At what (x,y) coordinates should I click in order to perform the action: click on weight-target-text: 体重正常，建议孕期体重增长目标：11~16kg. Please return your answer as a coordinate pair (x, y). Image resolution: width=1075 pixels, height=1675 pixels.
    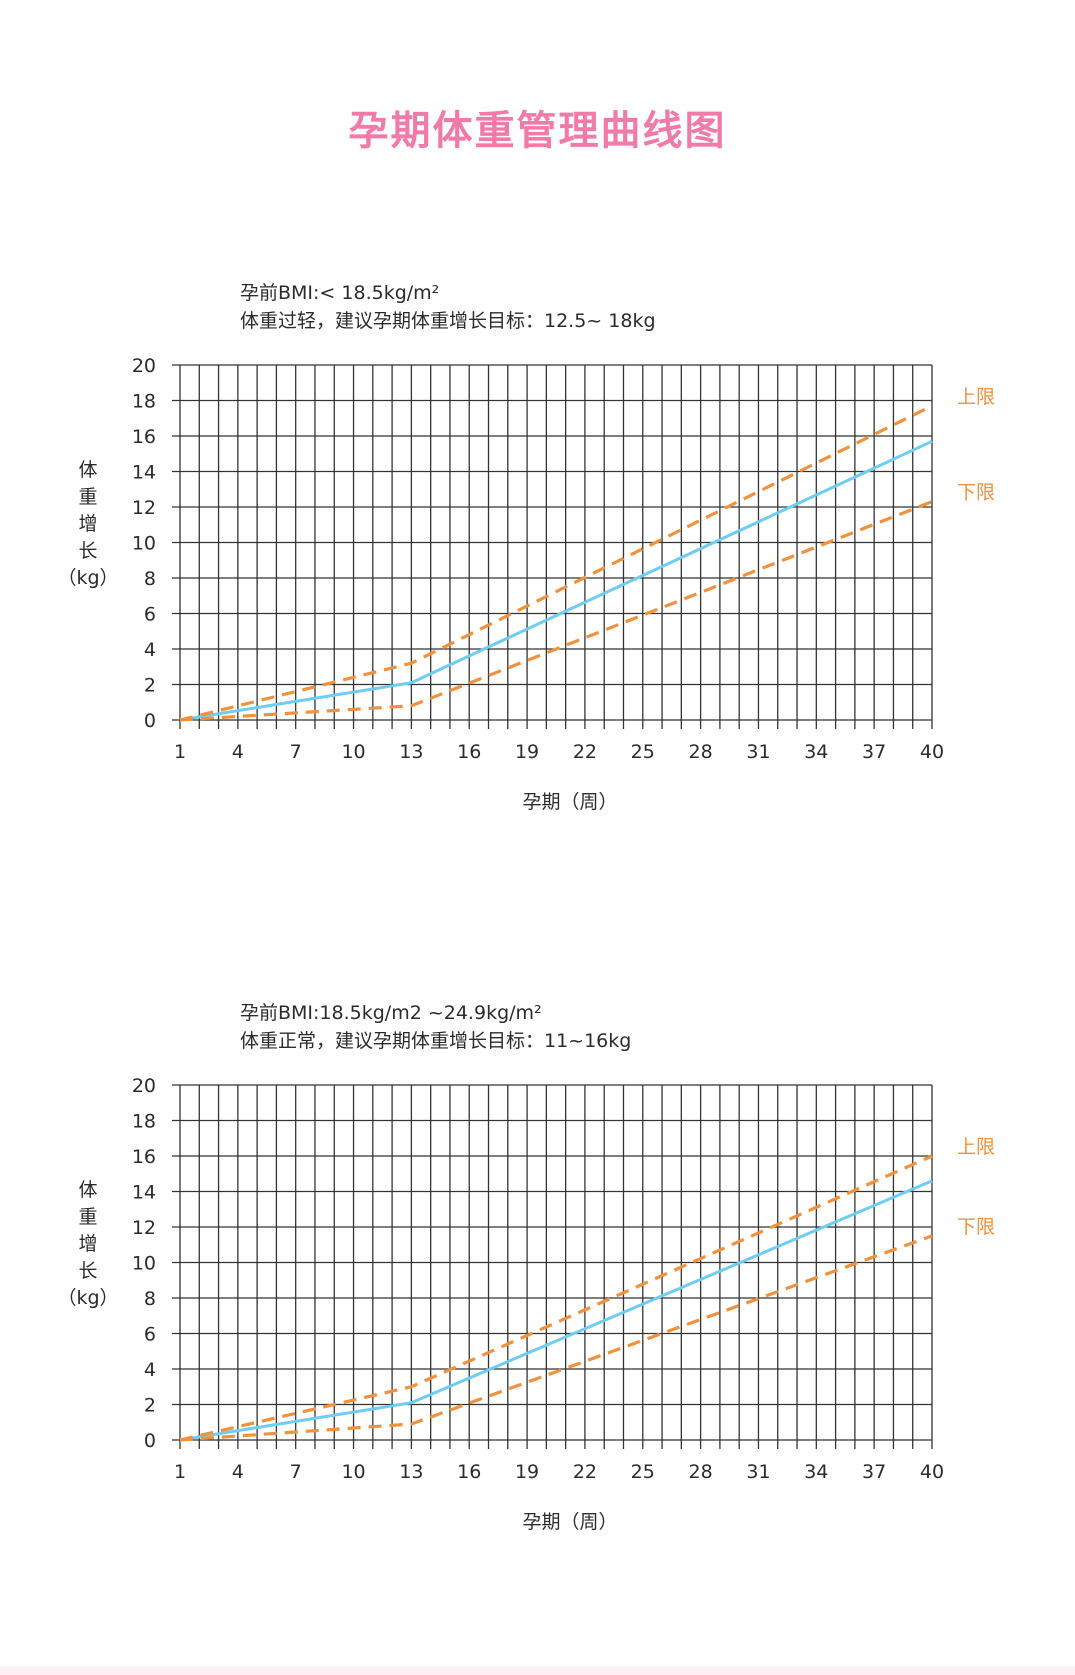
    Looking at the image, I should click on (436, 1041).